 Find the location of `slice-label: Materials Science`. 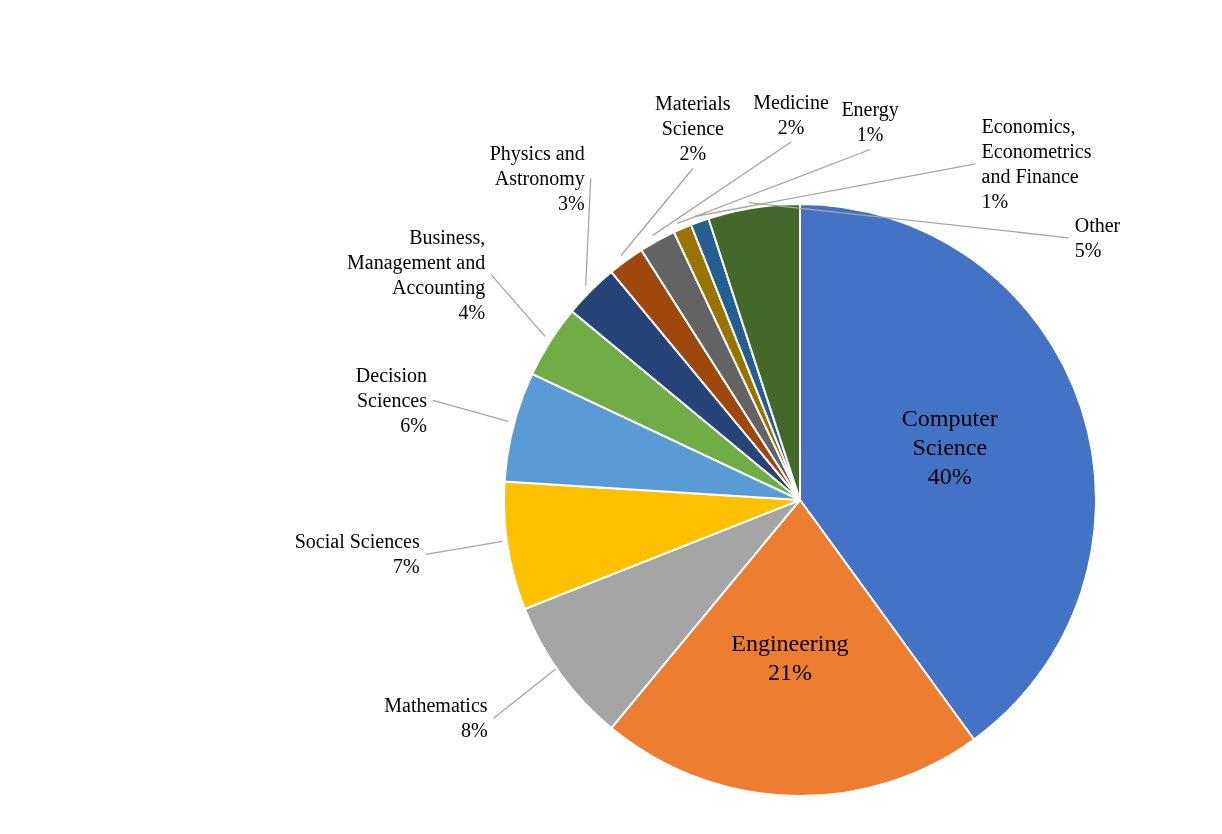

slice-label: Materials Science is located at coordinates (693, 116).